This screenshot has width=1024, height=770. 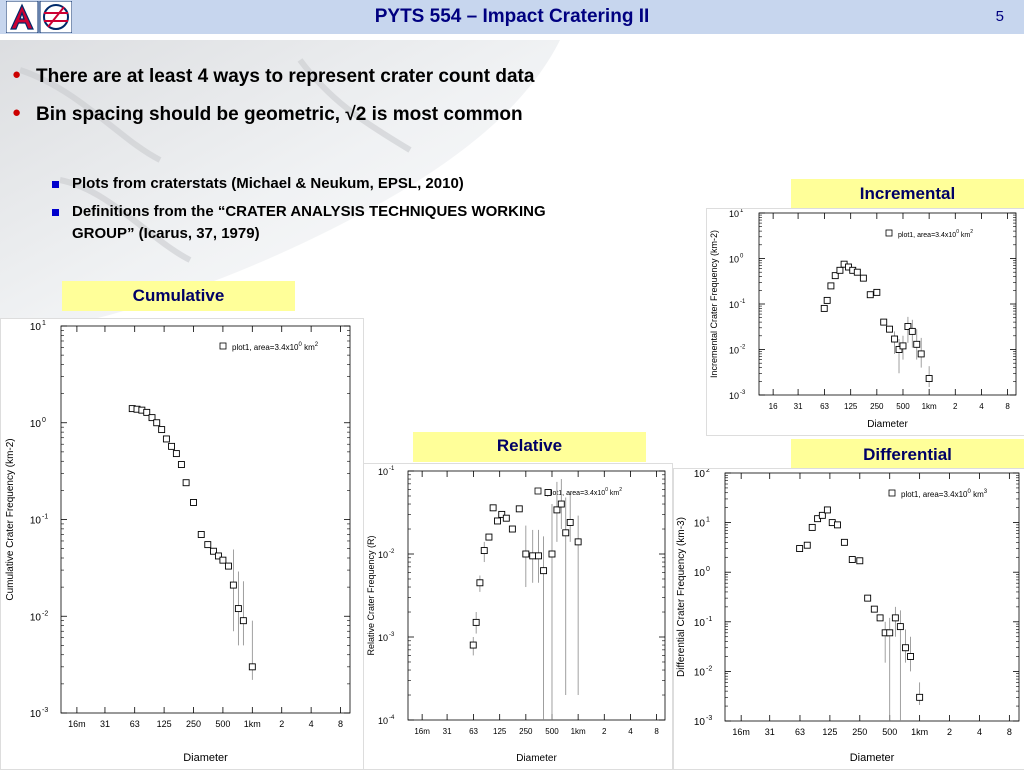 I want to click on square-bullet-icon, so click(x=55, y=184).